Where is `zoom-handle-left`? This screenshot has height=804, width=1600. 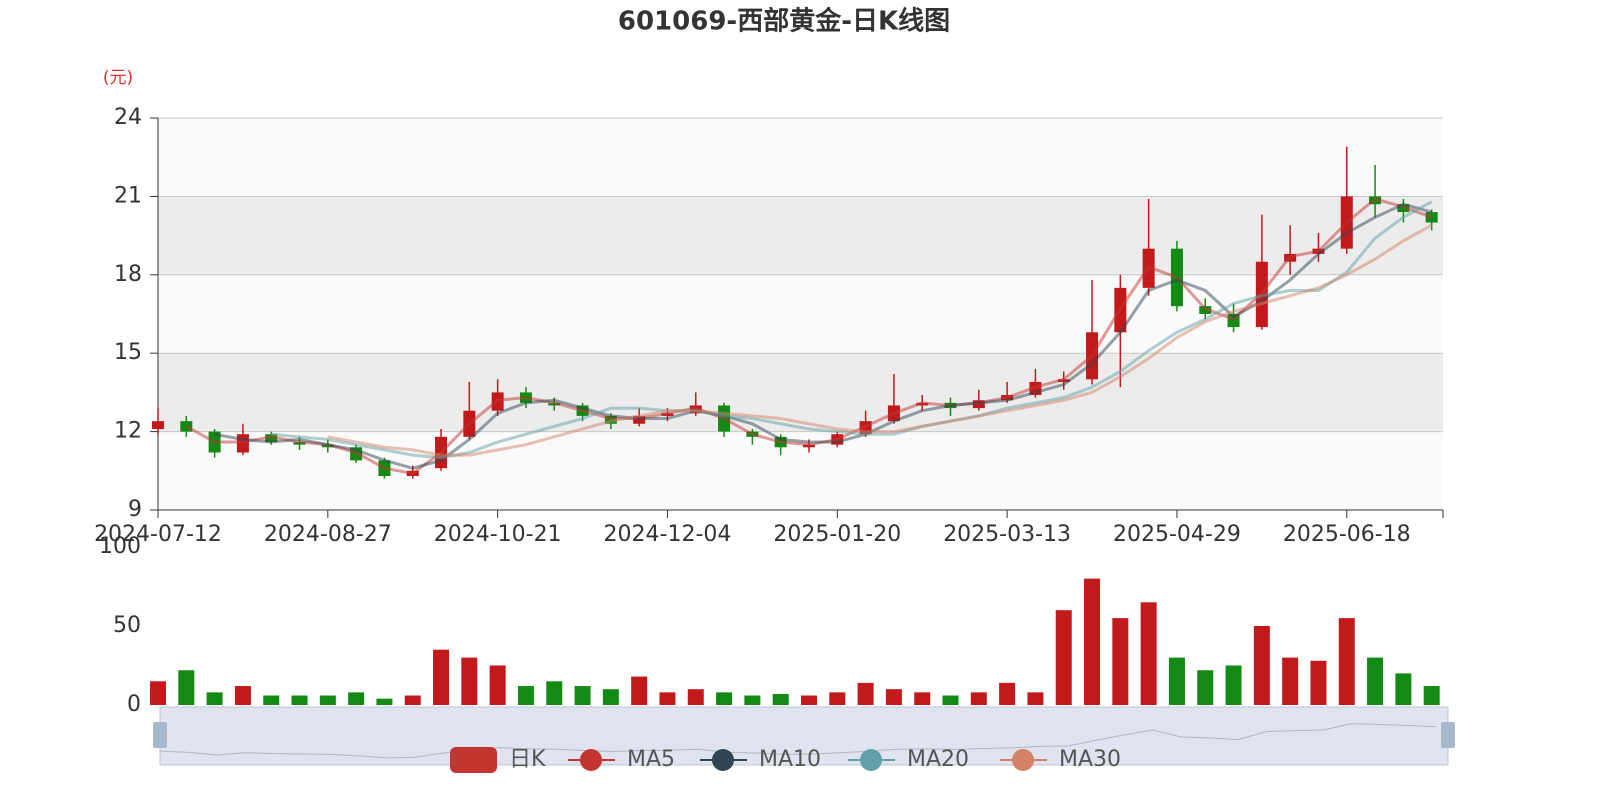 zoom-handle-left is located at coordinates (160, 735).